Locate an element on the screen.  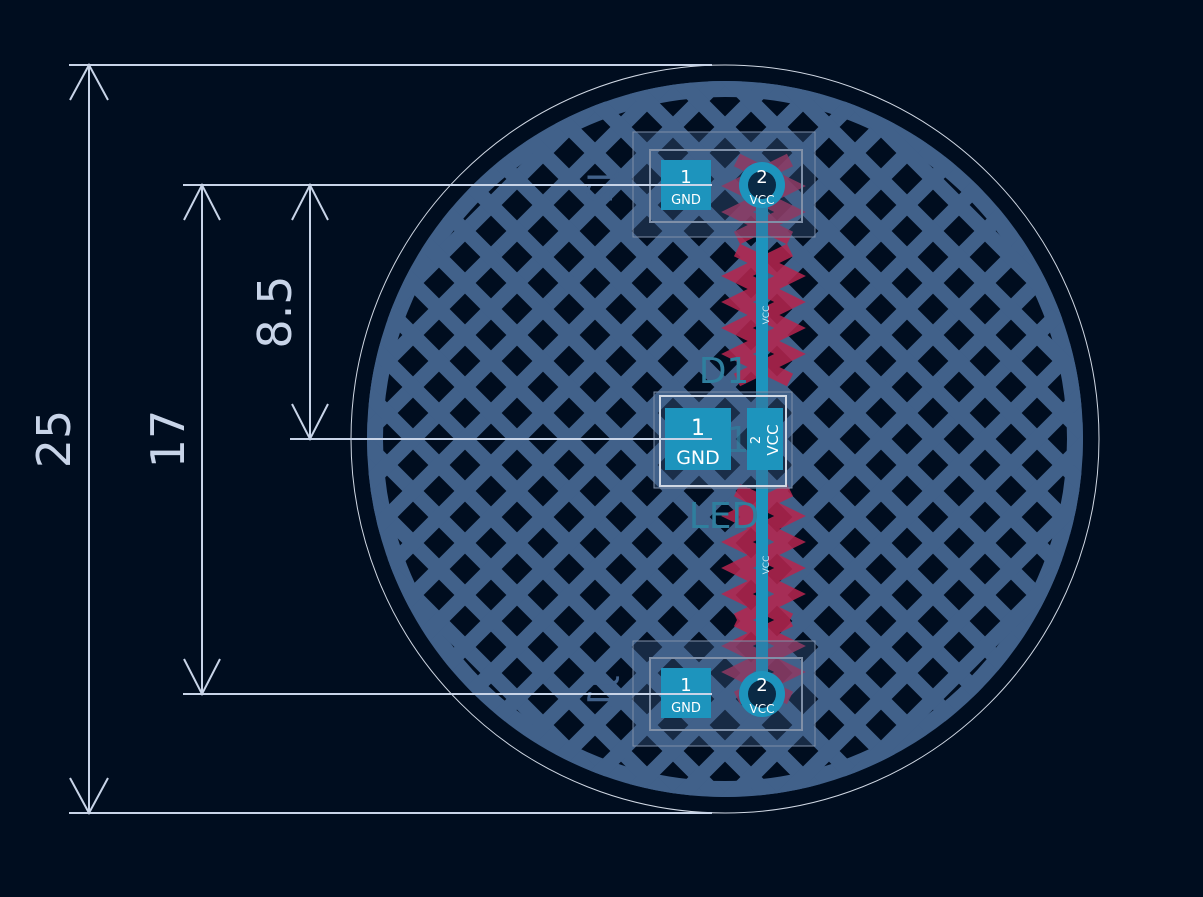
led-d1-silkscreen is located at coordinates (723, 441).